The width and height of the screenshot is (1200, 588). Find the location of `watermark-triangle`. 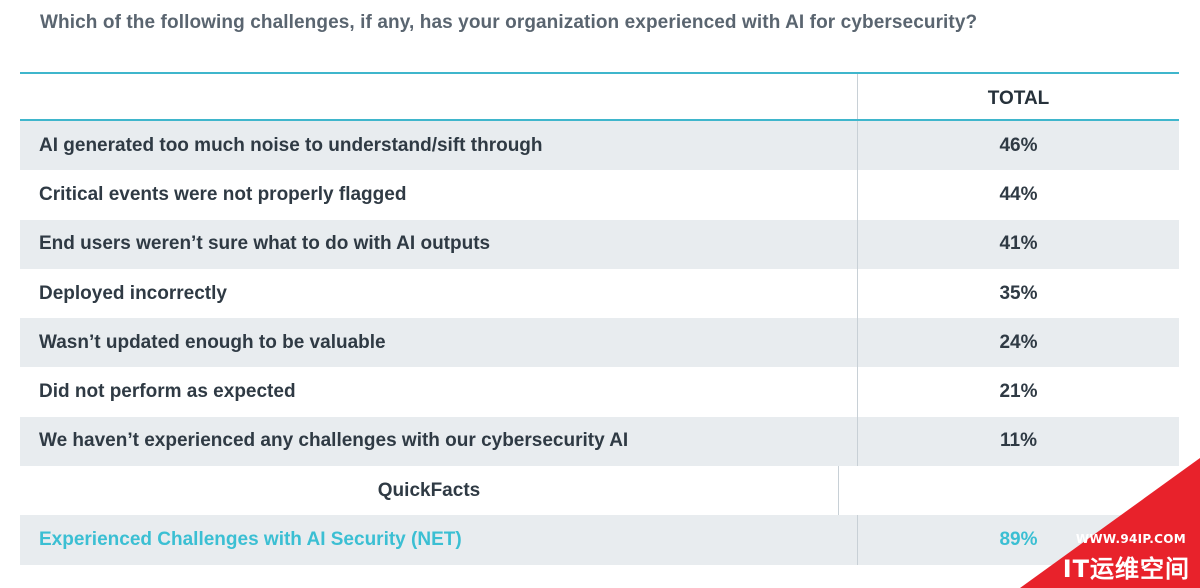

watermark-triangle is located at coordinates (1110, 523).